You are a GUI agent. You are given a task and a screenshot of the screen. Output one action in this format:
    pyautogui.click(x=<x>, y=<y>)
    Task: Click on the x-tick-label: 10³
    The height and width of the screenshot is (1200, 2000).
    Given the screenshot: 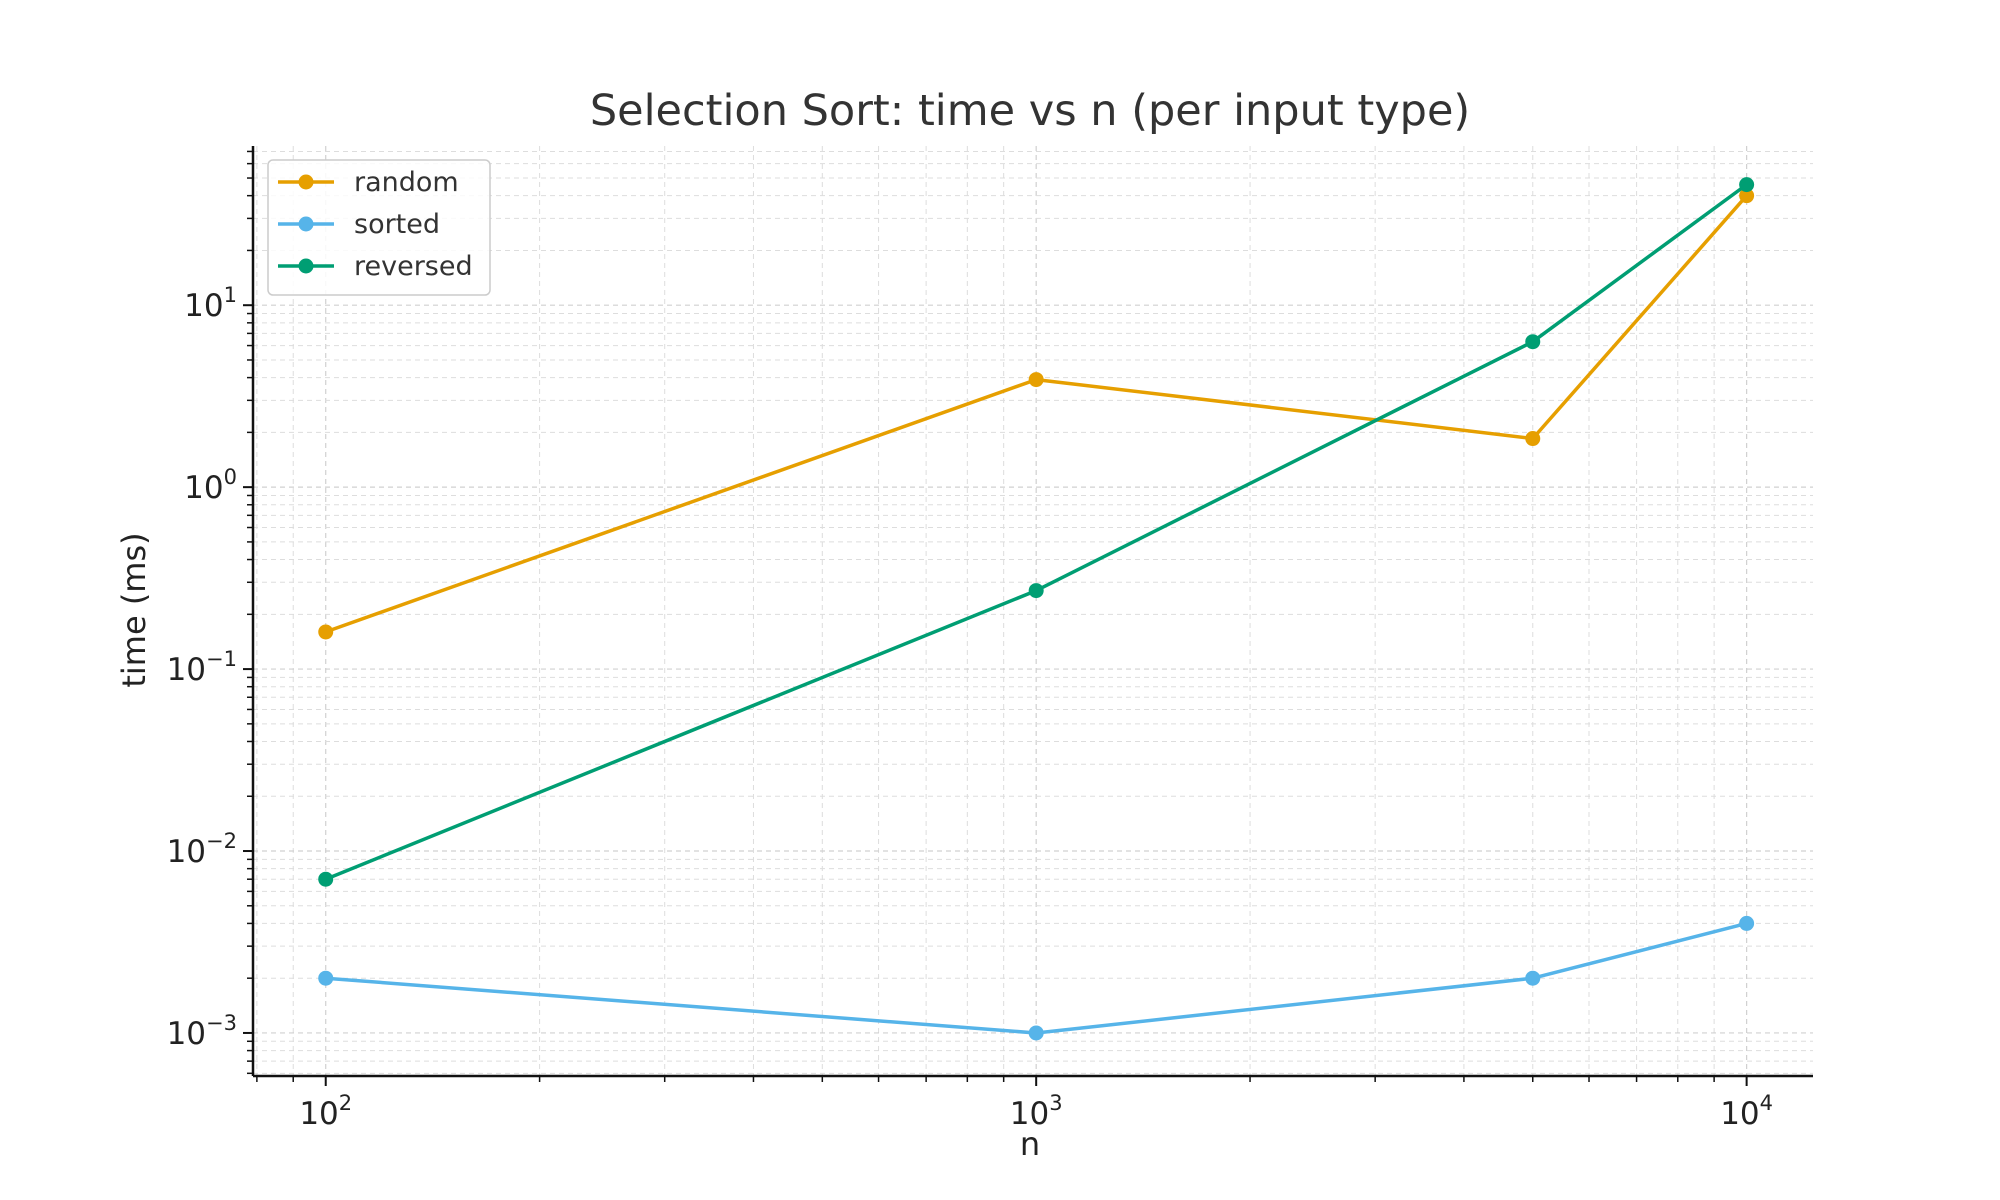 What is the action you would take?
    pyautogui.click(x=1036, y=1111)
    